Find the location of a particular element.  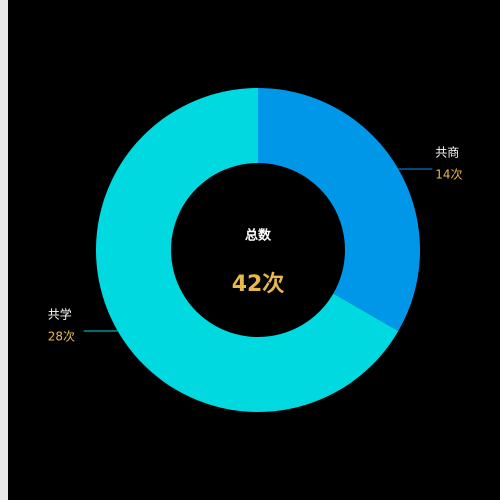

segment-label: 共商 is located at coordinates (447, 152).